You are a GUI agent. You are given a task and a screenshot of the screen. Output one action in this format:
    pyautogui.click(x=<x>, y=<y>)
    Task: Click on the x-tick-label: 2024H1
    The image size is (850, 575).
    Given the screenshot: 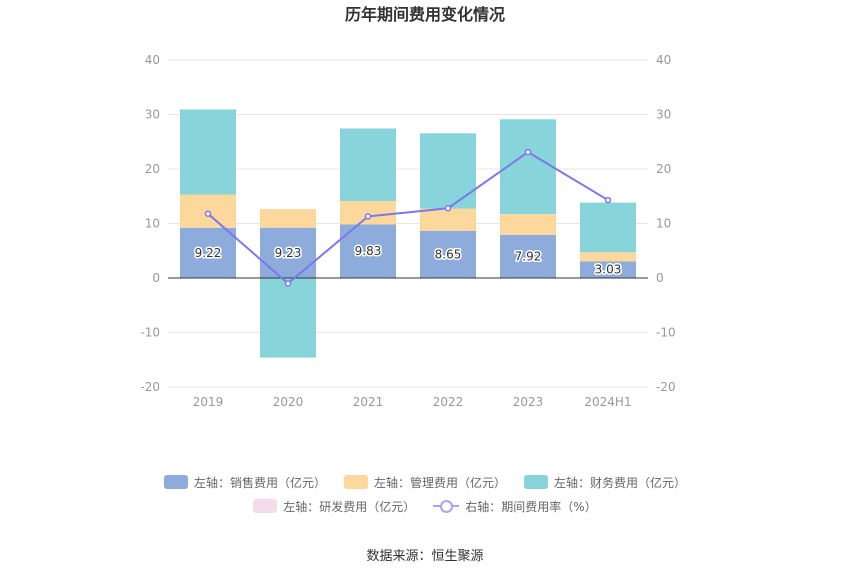 What is the action you would take?
    pyautogui.click(x=607, y=402)
    